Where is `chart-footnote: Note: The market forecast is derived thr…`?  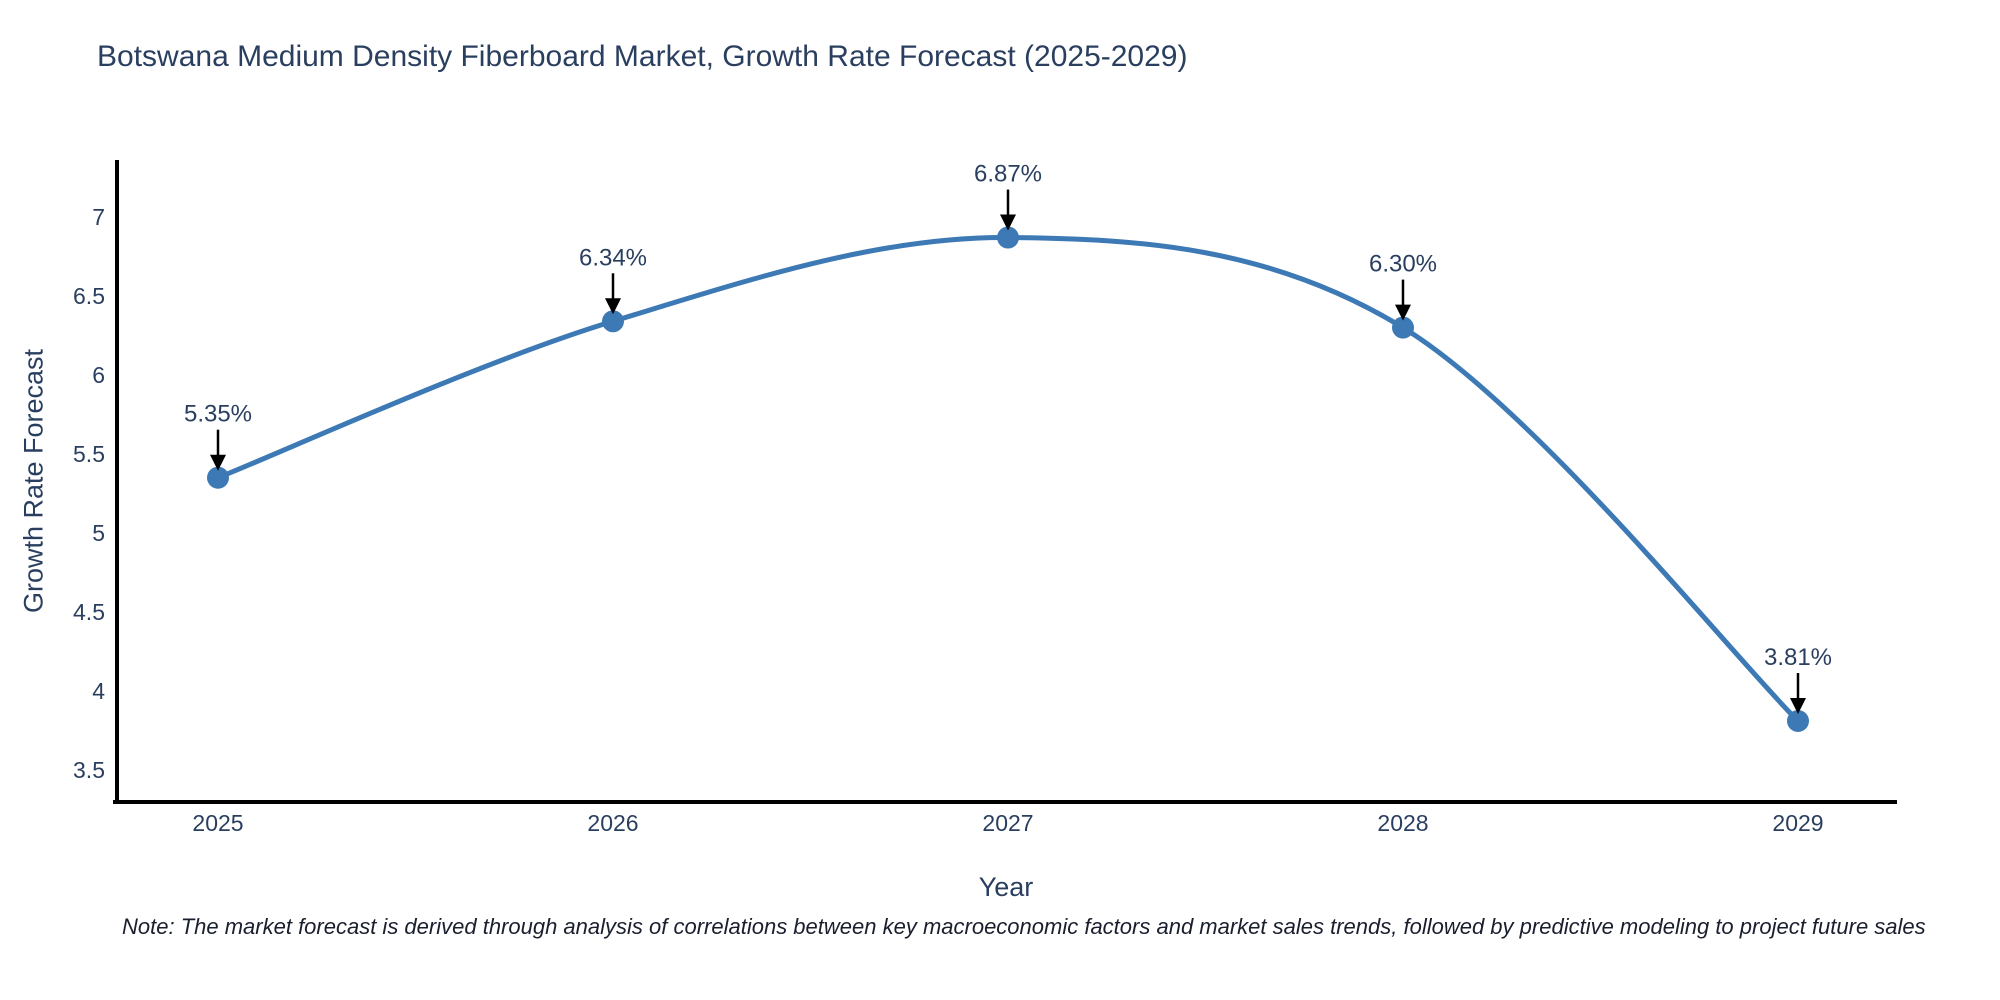
chart-footnote: Note: The market forecast is derived thr… is located at coordinates (1024, 926).